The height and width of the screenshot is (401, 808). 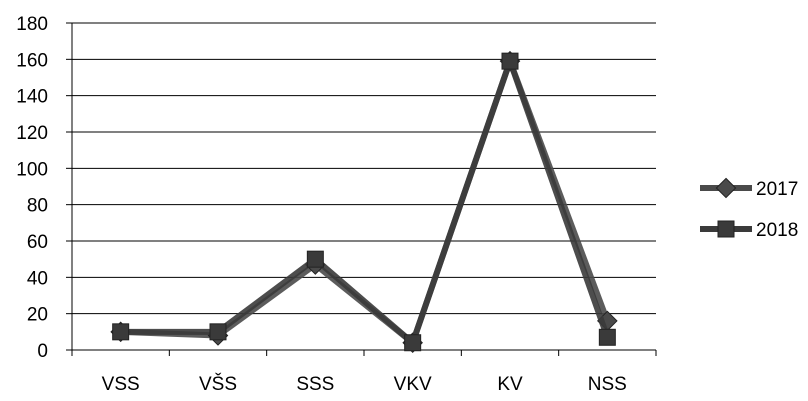 What do you see at coordinates (37, 242) in the screenshot?
I see `y-tick-label: 60` at bounding box center [37, 242].